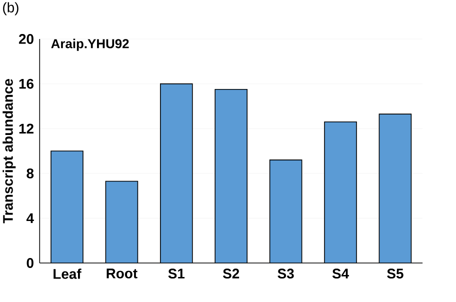 The width and height of the screenshot is (456, 302). I want to click on y-tick-label: 0, so click(30, 263).